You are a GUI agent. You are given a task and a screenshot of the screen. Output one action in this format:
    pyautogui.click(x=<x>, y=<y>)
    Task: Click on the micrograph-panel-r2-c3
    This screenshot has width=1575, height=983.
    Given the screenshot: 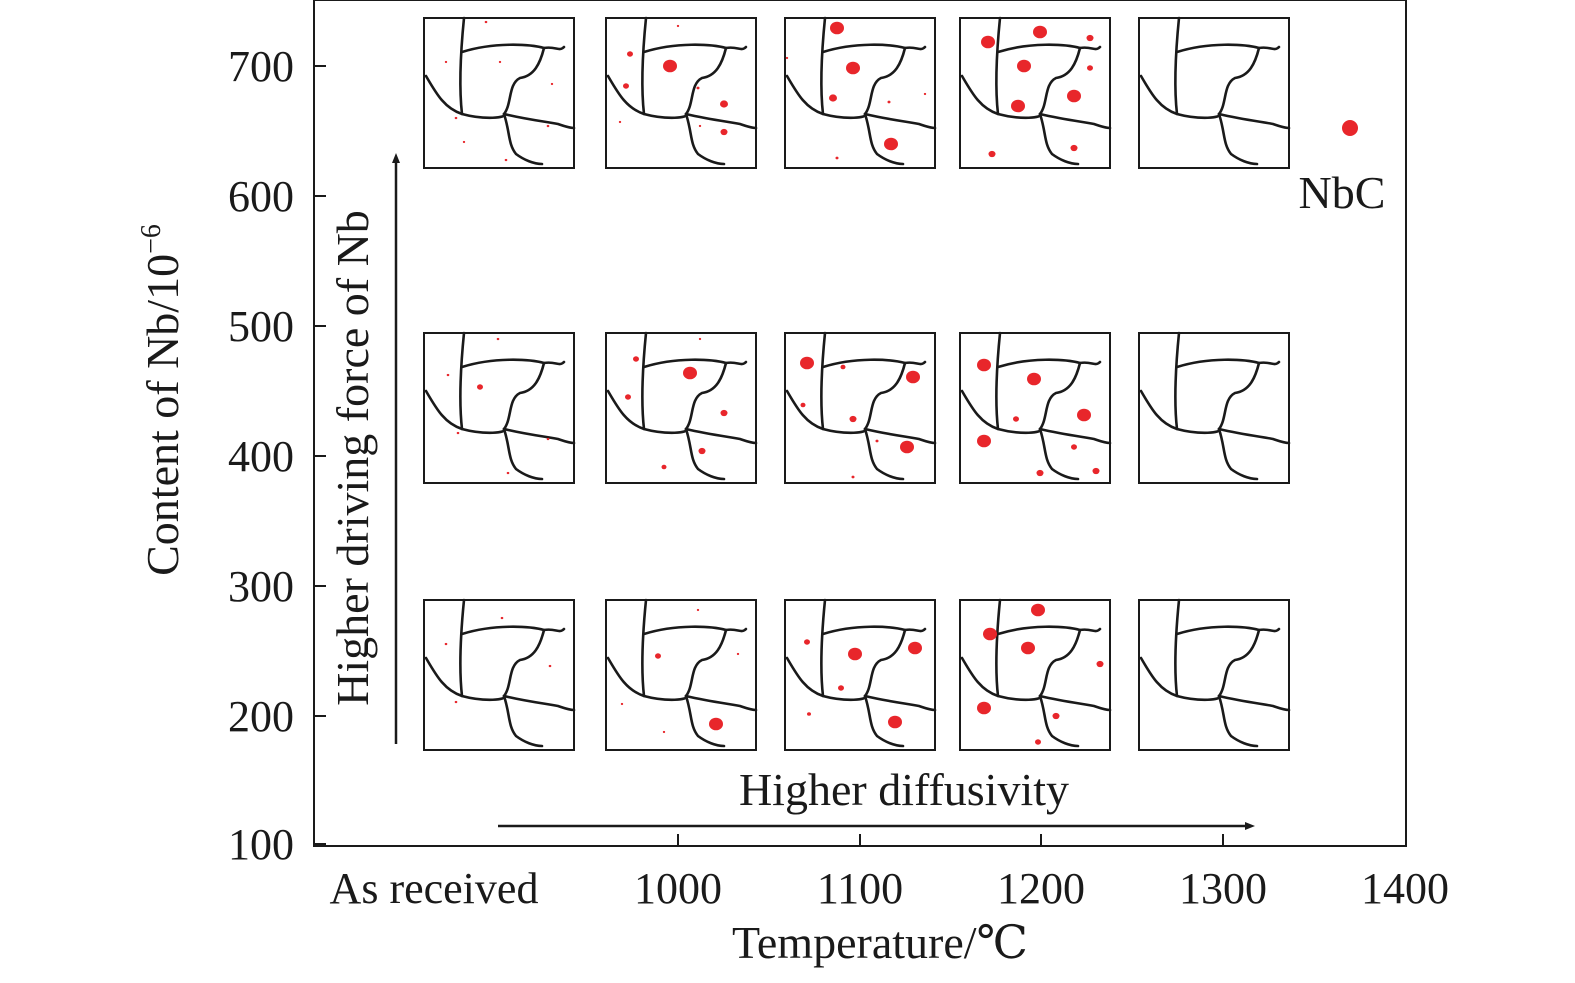 What is the action you would take?
    pyautogui.click(x=860, y=407)
    